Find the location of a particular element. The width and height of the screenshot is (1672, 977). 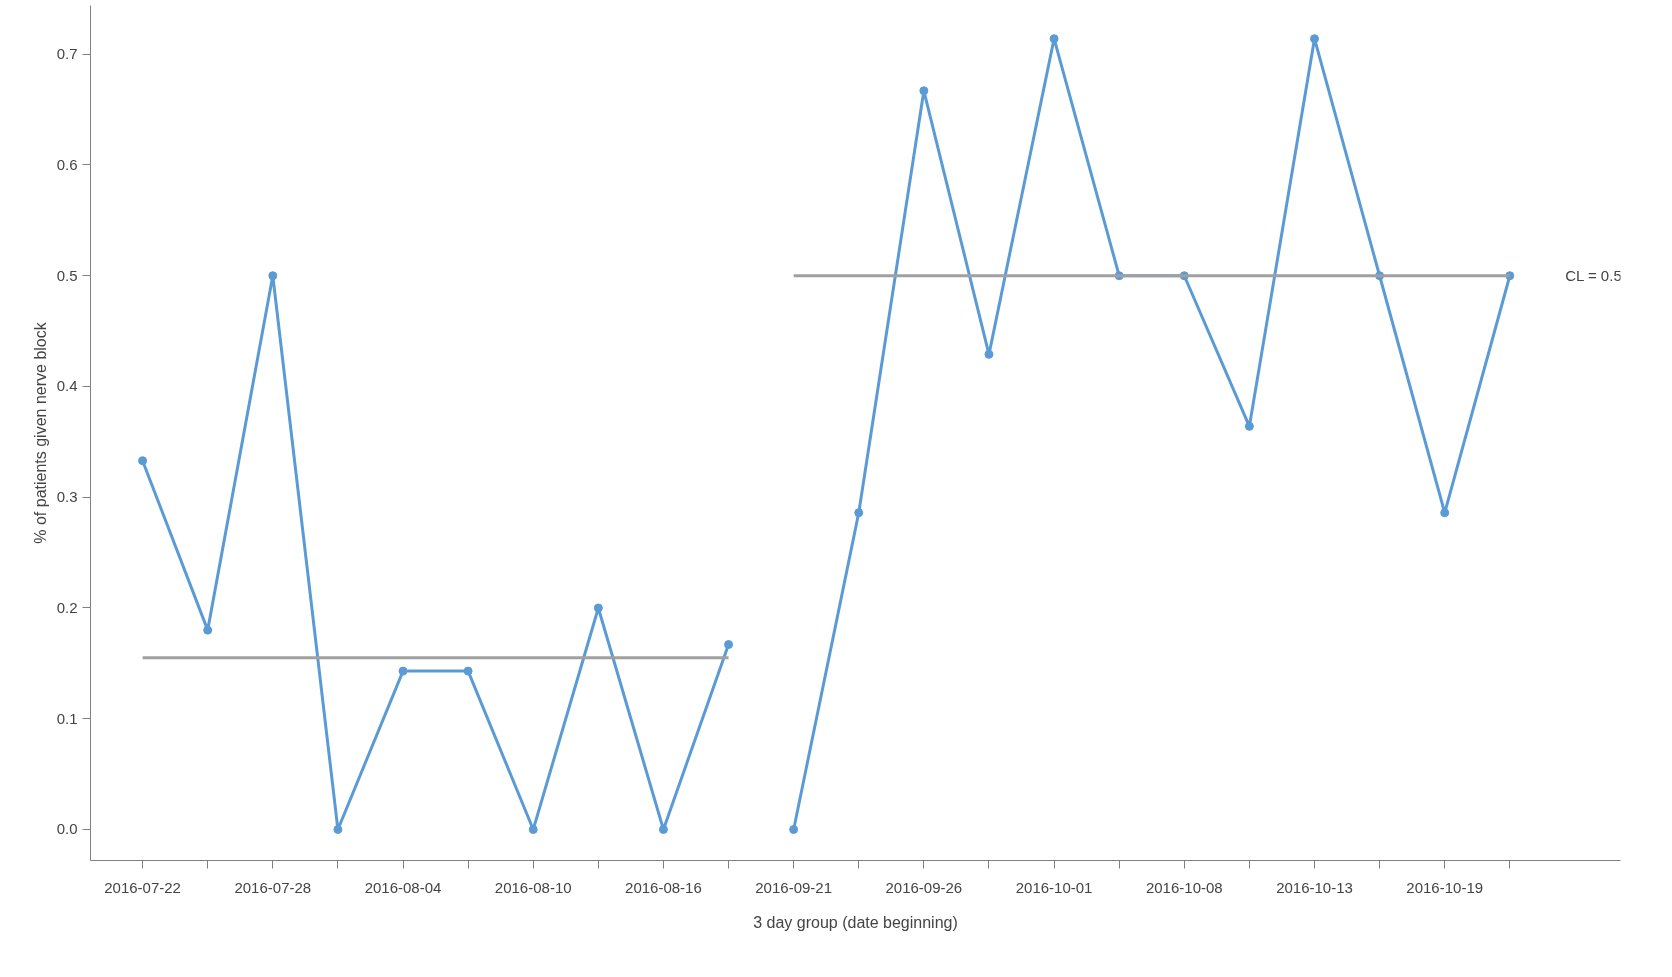

y-tick-label: 0.1 is located at coordinates (67, 718).